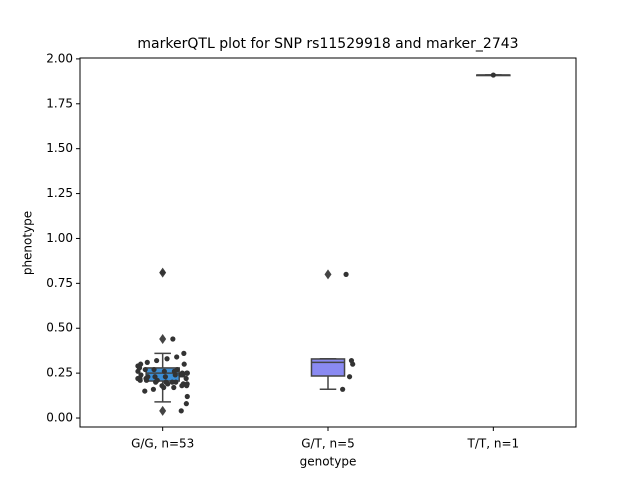 Image resolution: width=640 pixels, height=484 pixels. What do you see at coordinates (493, 444) in the screenshot?
I see `x-tick-label: T/T, n=1` at bounding box center [493, 444].